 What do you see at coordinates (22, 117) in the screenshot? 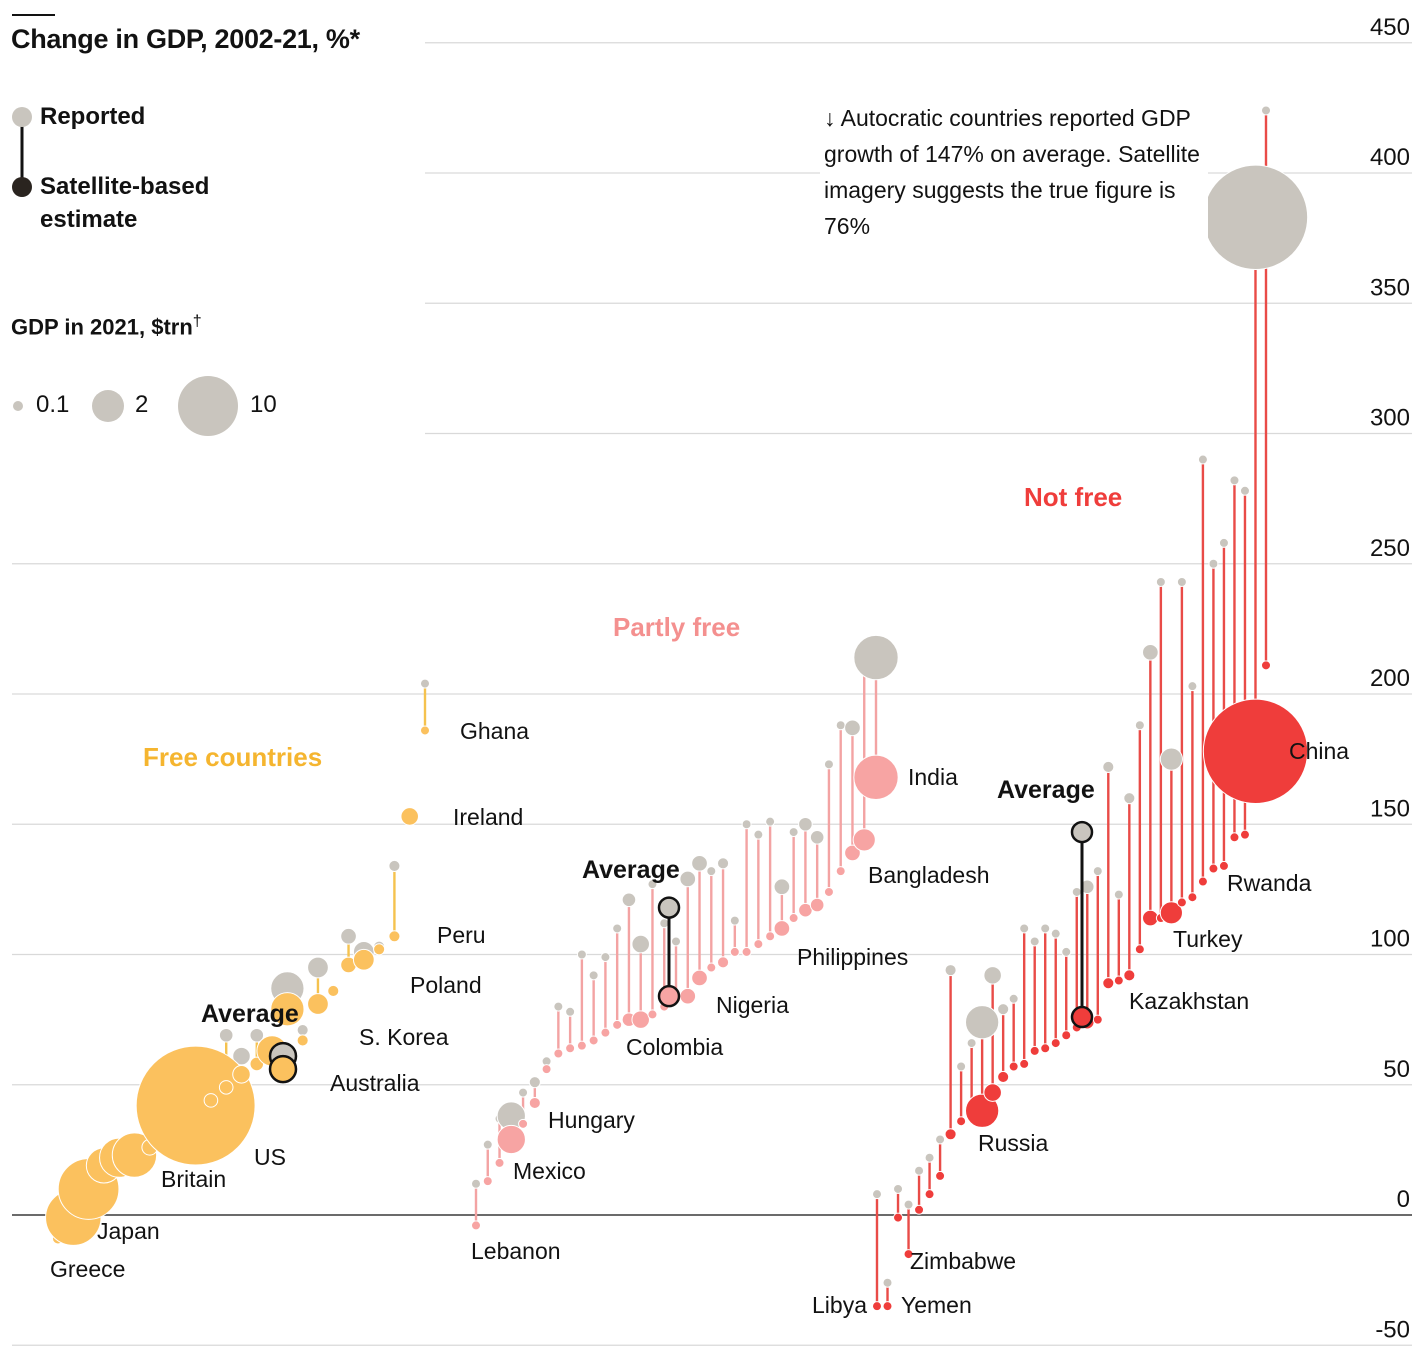
I see `legend-reported-dot` at bounding box center [22, 117].